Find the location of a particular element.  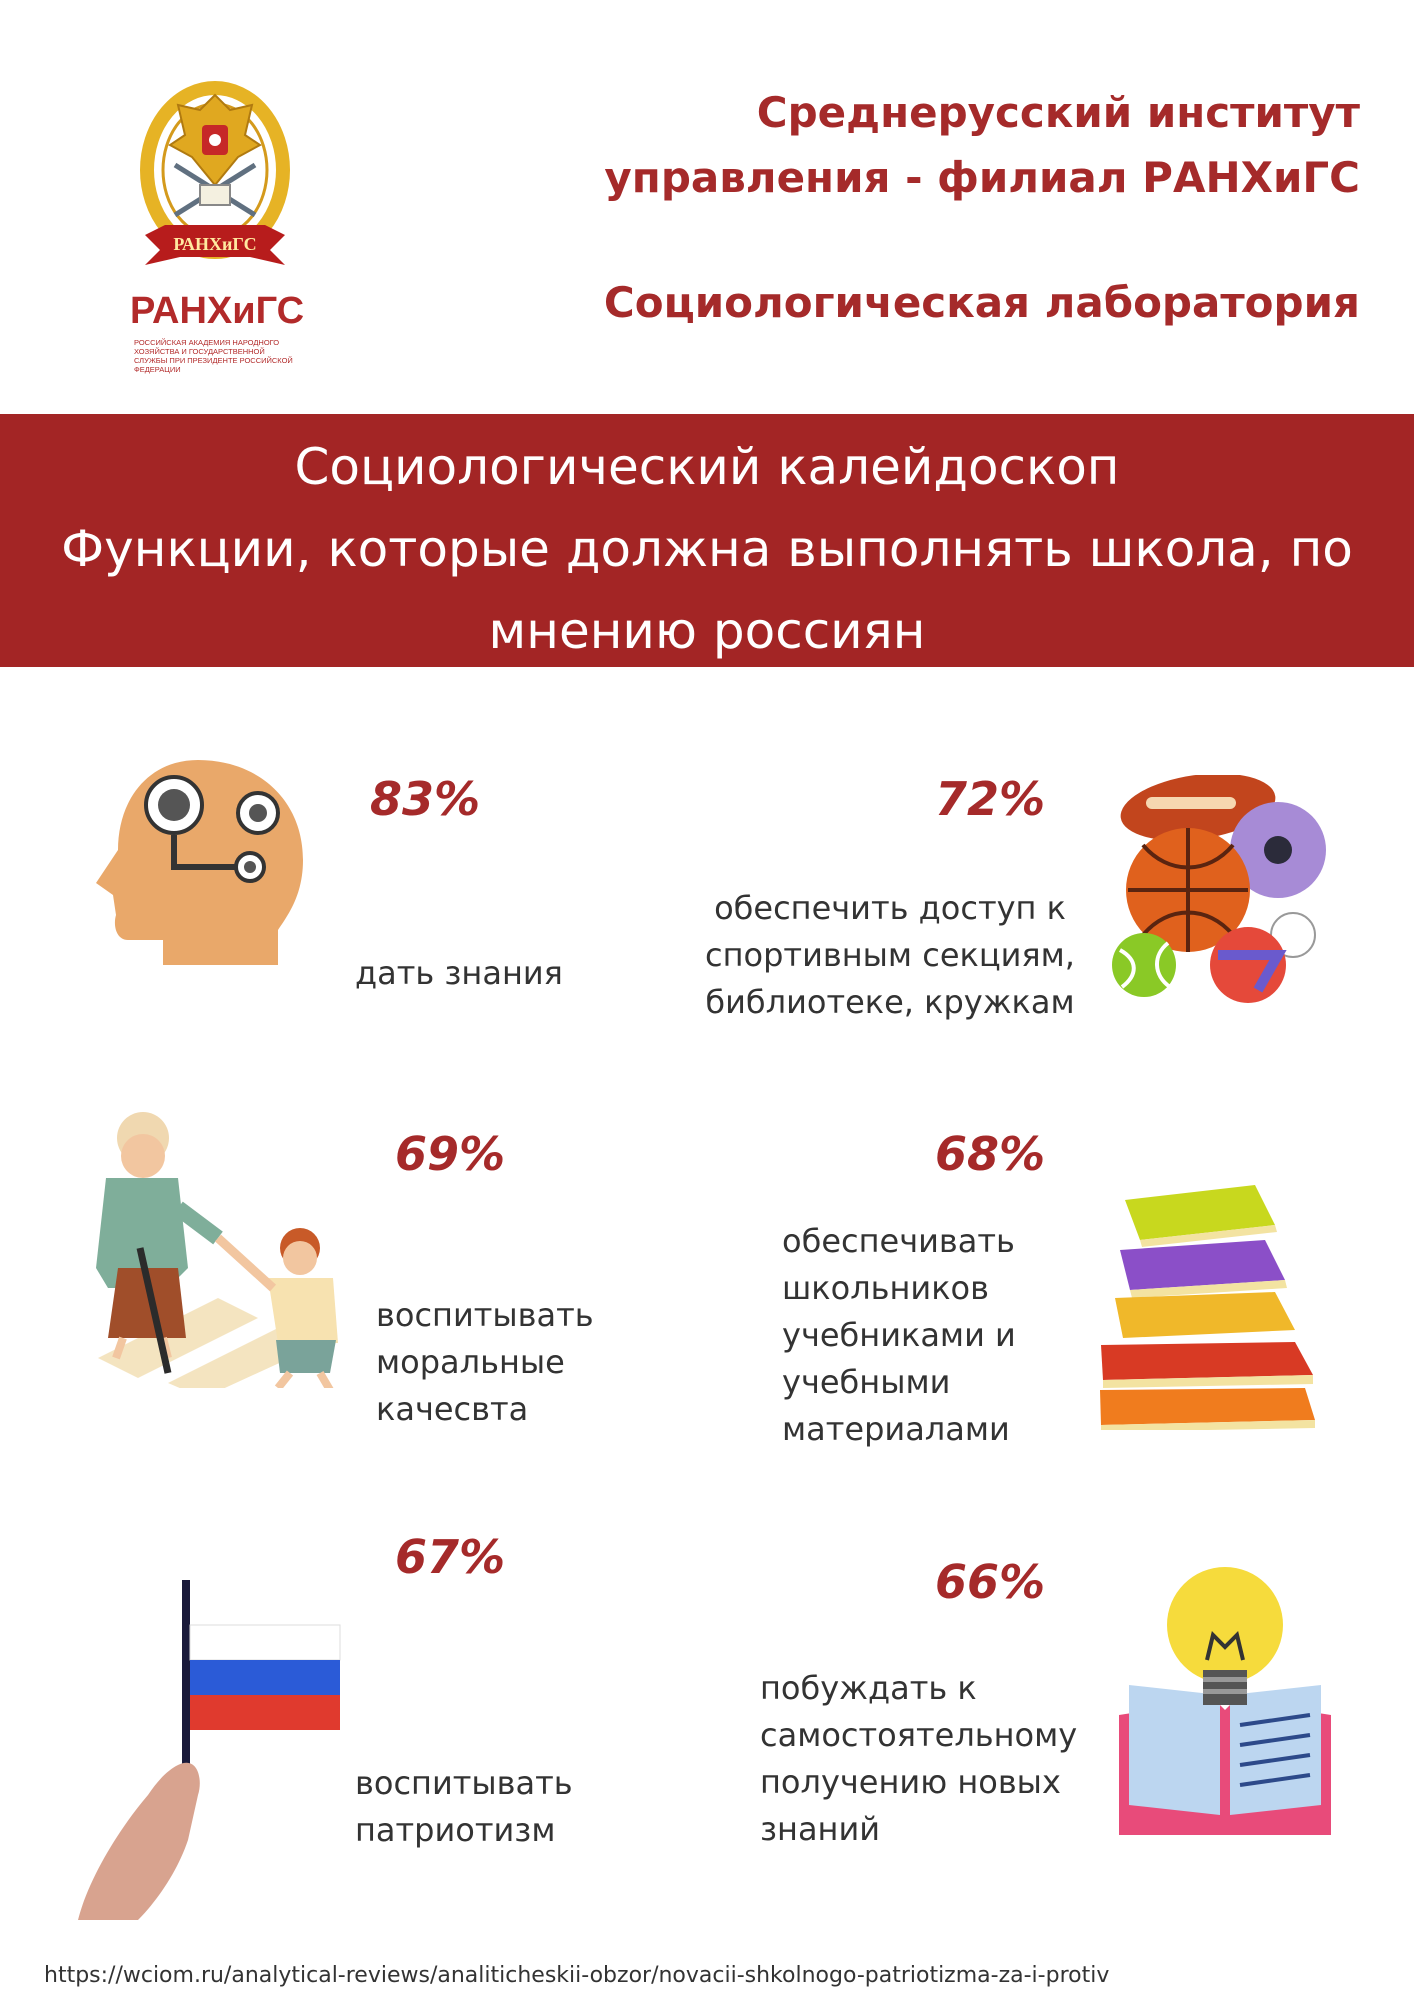

banner-line1: Социологический калейдоскоп is located at coordinates (707, 467).